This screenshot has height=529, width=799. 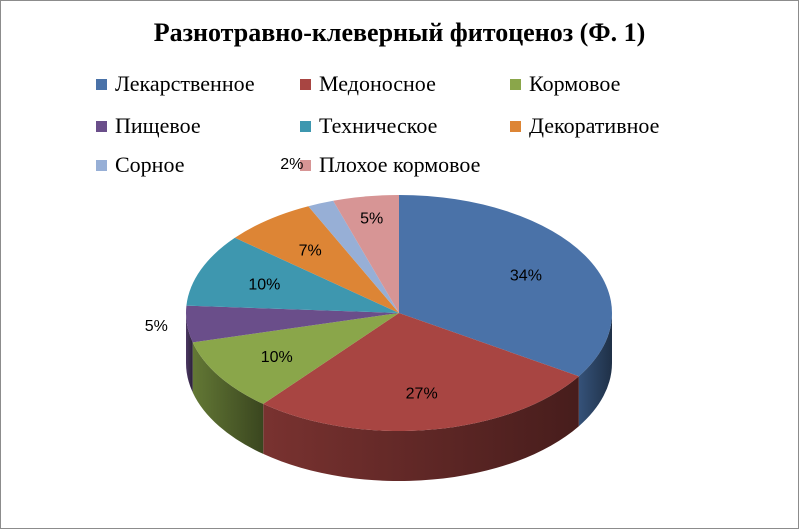 I want to click on legend-item: Декоративное, so click(x=585, y=125).